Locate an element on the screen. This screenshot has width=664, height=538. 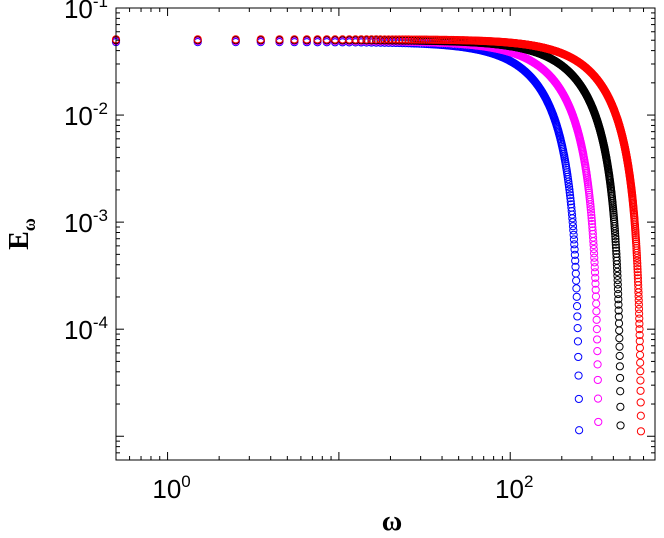
y-axis-label: Eω is located at coordinates (21, 234).